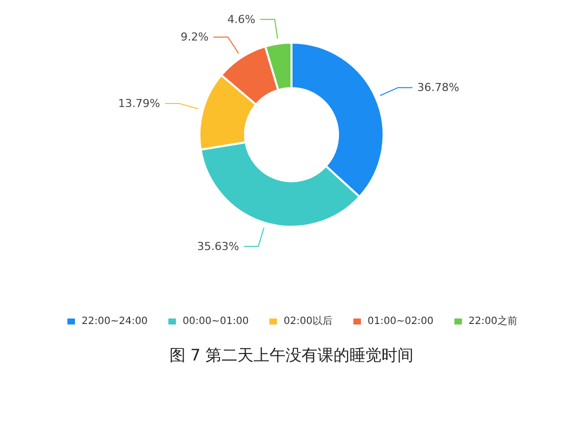 This screenshot has height=432, width=582. Describe the element at coordinates (194, 37) in the screenshot. I see `data-label: 9.2%` at that location.